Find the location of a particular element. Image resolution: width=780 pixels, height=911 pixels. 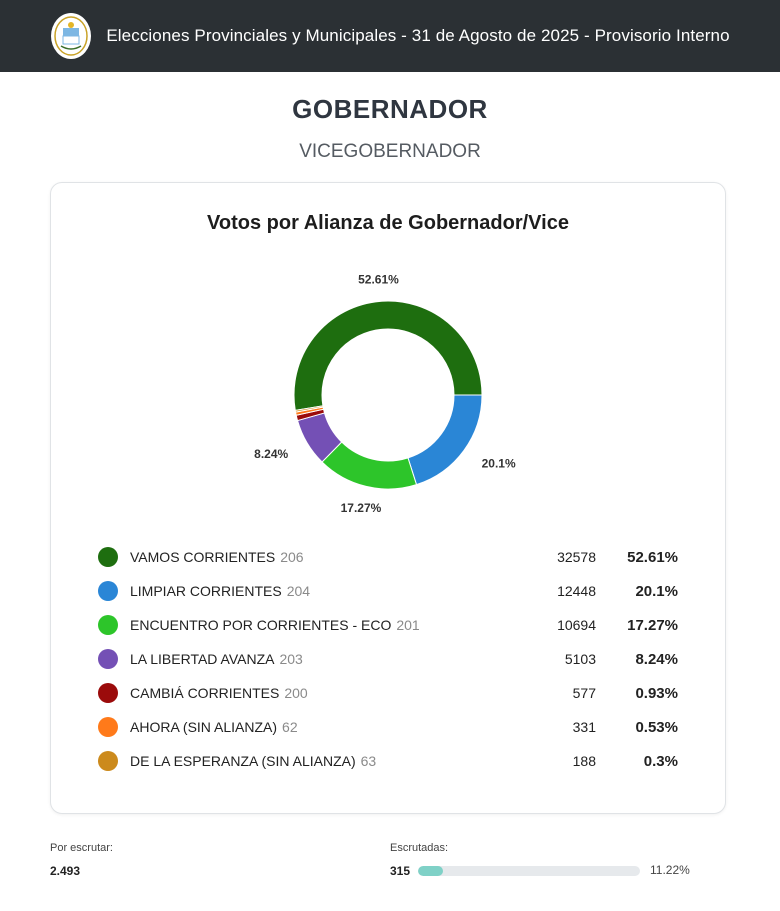

por-escrutar-value: 2.493 is located at coordinates (65, 871).